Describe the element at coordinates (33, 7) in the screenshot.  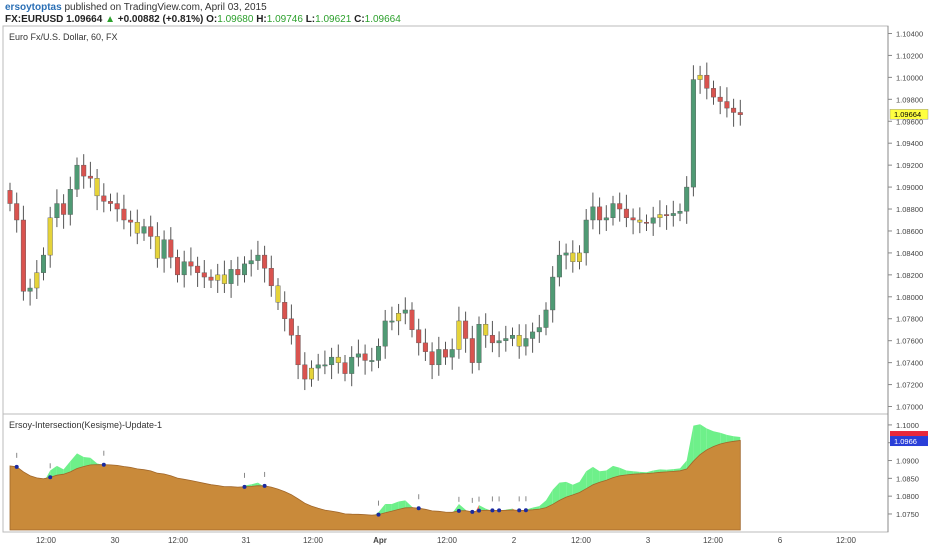
I see `author-link: ersoytoptas` at that location.